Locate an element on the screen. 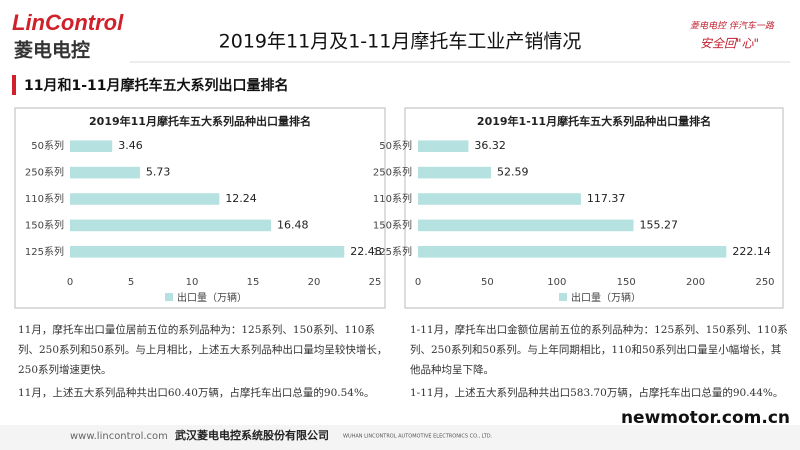 The height and width of the screenshot is (450, 800). x-tick-label: 250 is located at coordinates (764, 282).